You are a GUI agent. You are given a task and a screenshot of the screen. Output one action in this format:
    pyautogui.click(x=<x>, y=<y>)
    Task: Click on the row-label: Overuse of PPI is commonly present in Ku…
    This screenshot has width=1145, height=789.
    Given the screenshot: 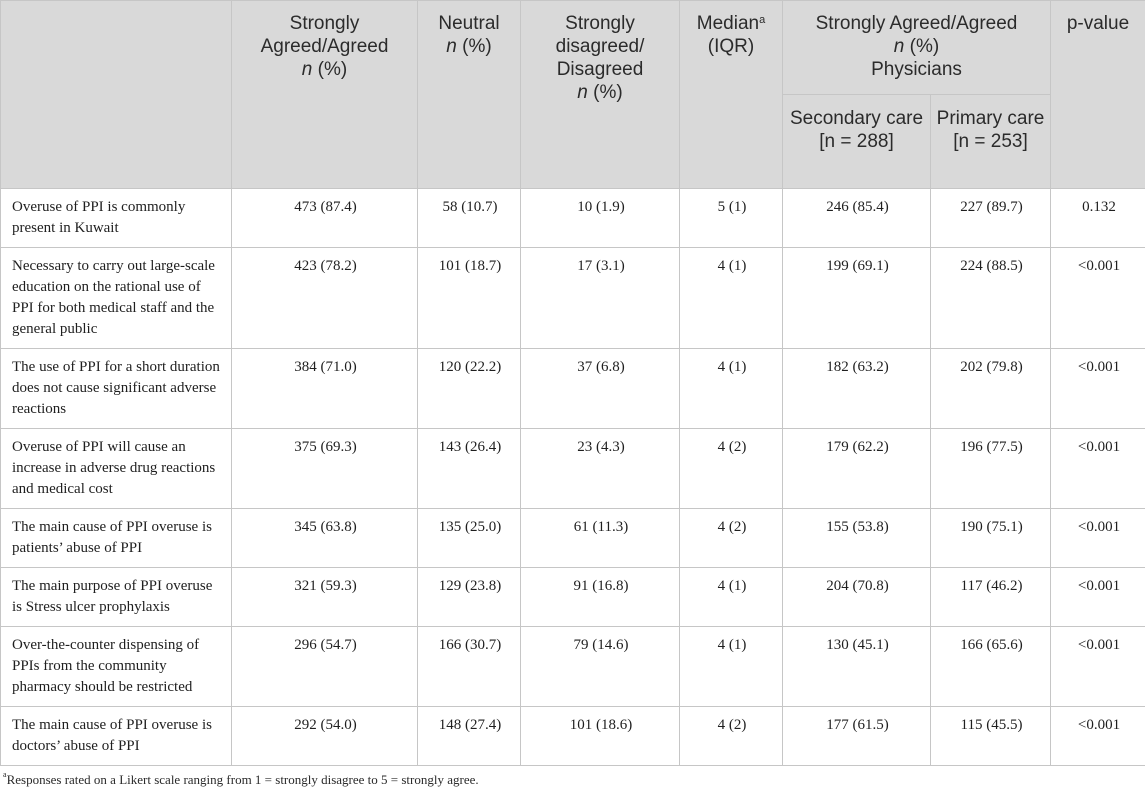 What is the action you would take?
    pyautogui.click(x=116, y=218)
    